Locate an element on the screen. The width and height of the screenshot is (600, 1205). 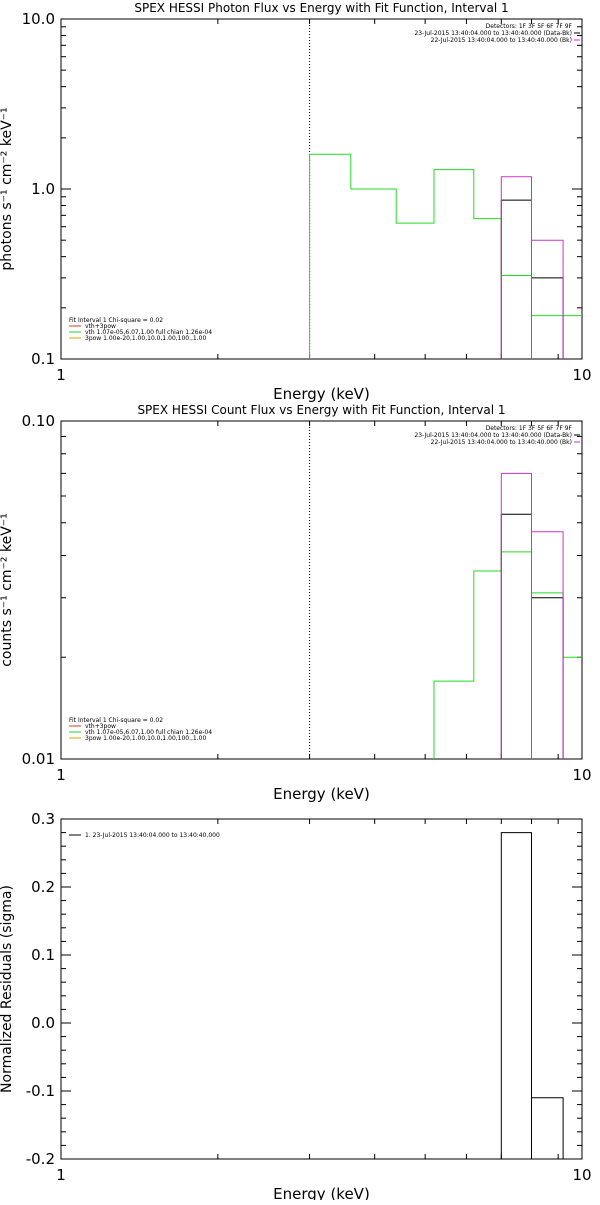
y-axis-label: counts s⁻¹ cm⁻² keV⁻¹ is located at coordinates (7, 590).